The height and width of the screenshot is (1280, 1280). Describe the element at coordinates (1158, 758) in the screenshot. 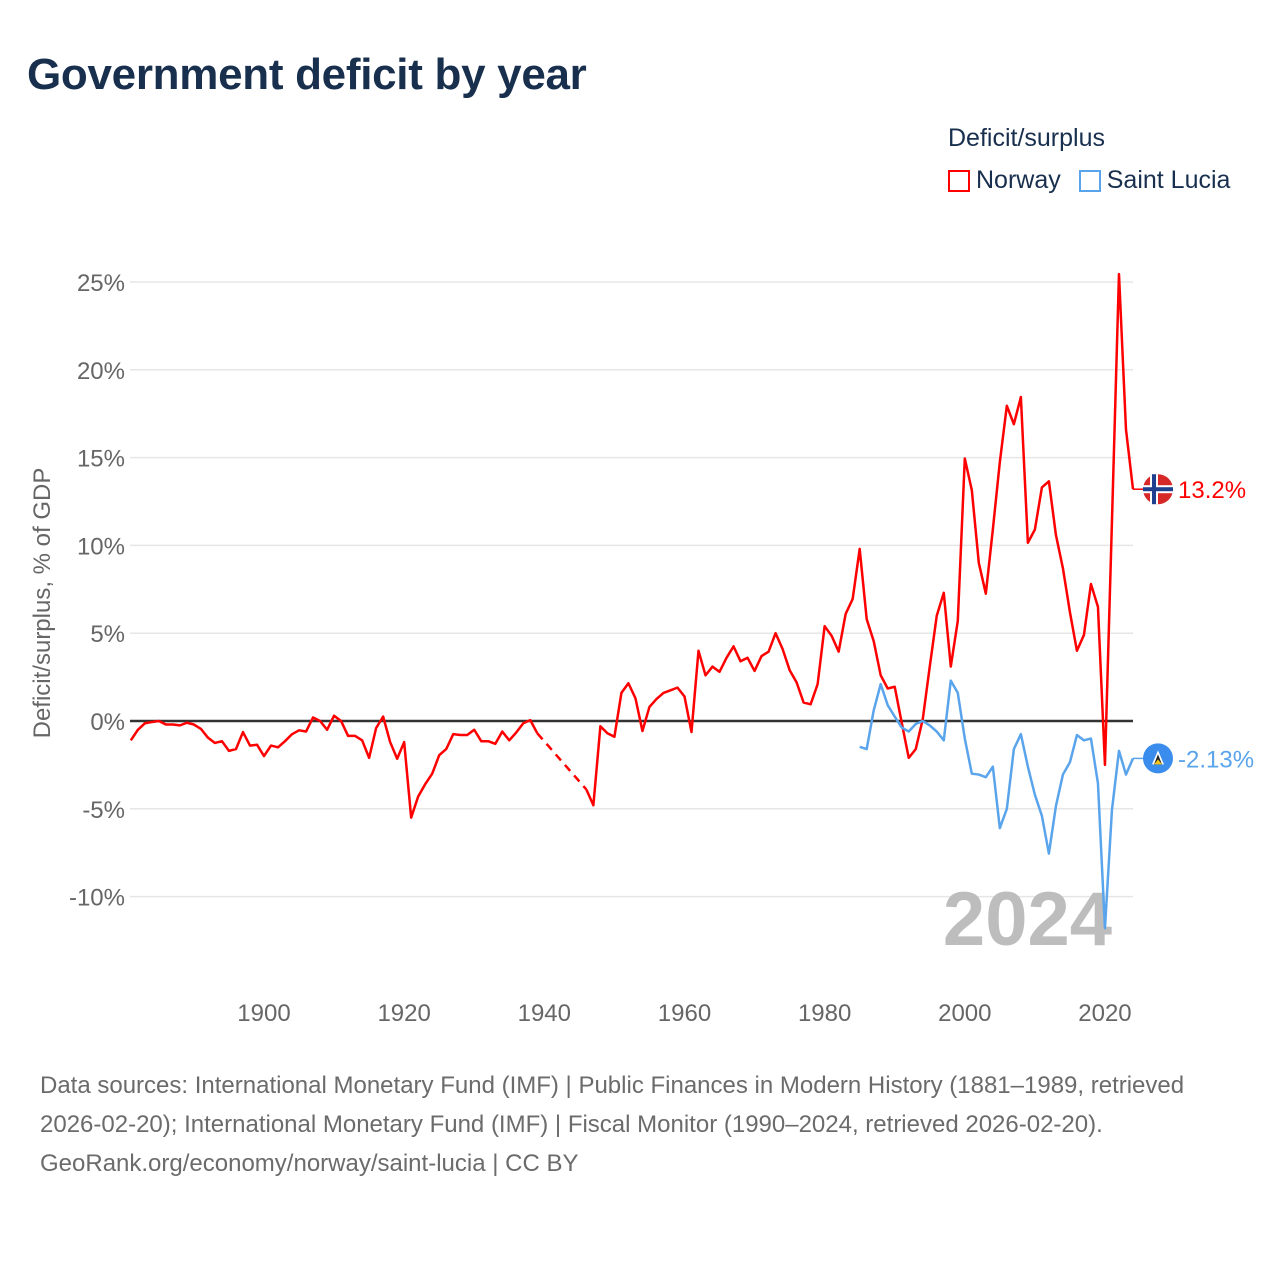

I see `saint-lucia-flag-icon` at that location.